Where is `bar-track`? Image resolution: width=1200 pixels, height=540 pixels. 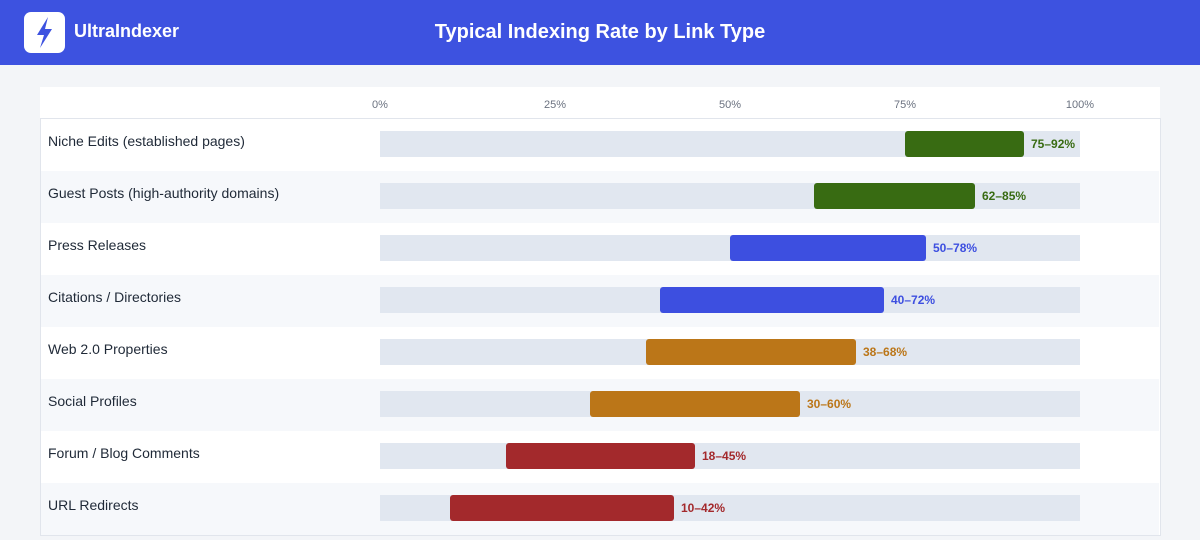 bar-track is located at coordinates (730, 456).